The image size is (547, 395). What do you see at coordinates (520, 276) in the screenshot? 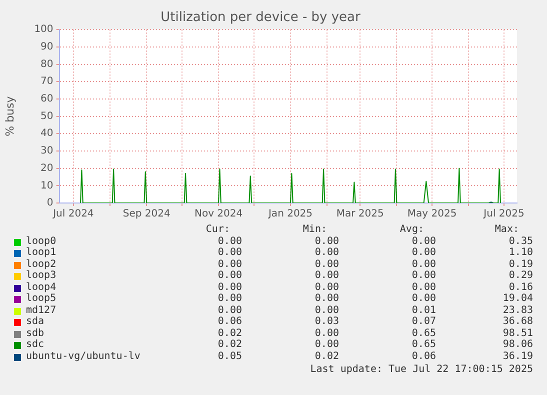
I see `text: 0.29` at bounding box center [520, 276].